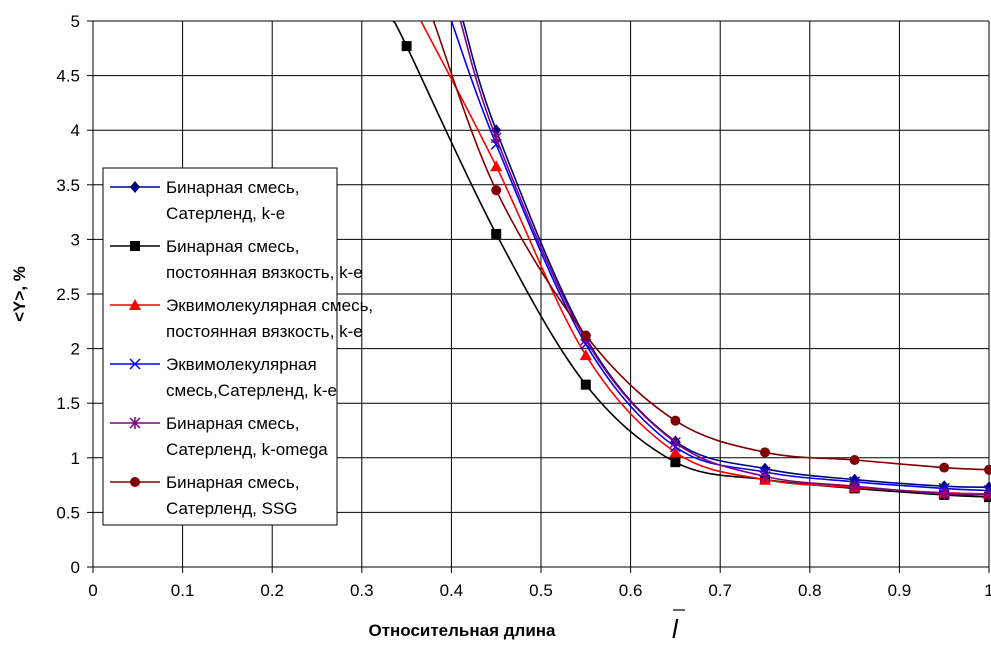 The height and width of the screenshot is (648, 991). Describe the element at coordinates (452, 590) in the screenshot. I see `x-tick-label: 0.4` at that location.